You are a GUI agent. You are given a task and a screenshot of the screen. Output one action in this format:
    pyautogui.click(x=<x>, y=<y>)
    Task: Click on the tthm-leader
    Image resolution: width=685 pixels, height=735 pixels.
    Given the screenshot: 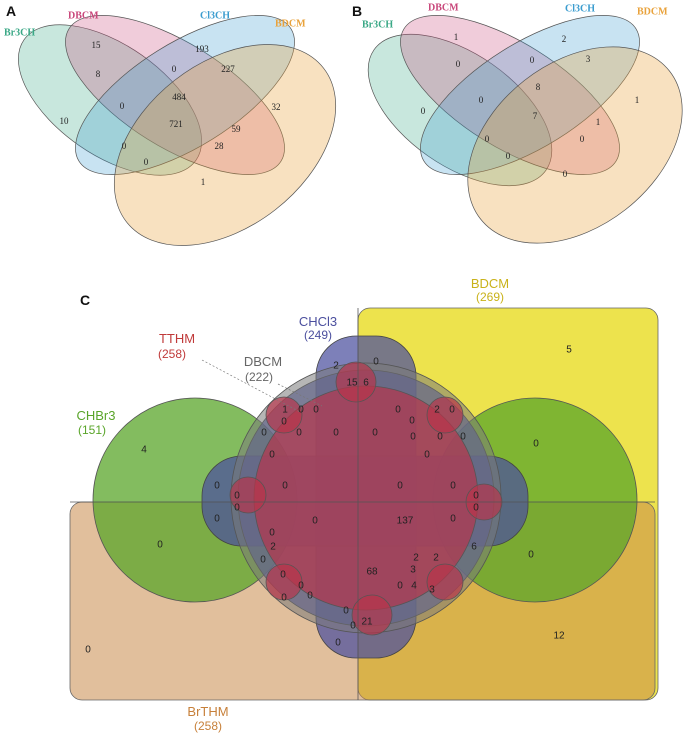 What is the action you would take?
    pyautogui.click(x=251, y=386)
    